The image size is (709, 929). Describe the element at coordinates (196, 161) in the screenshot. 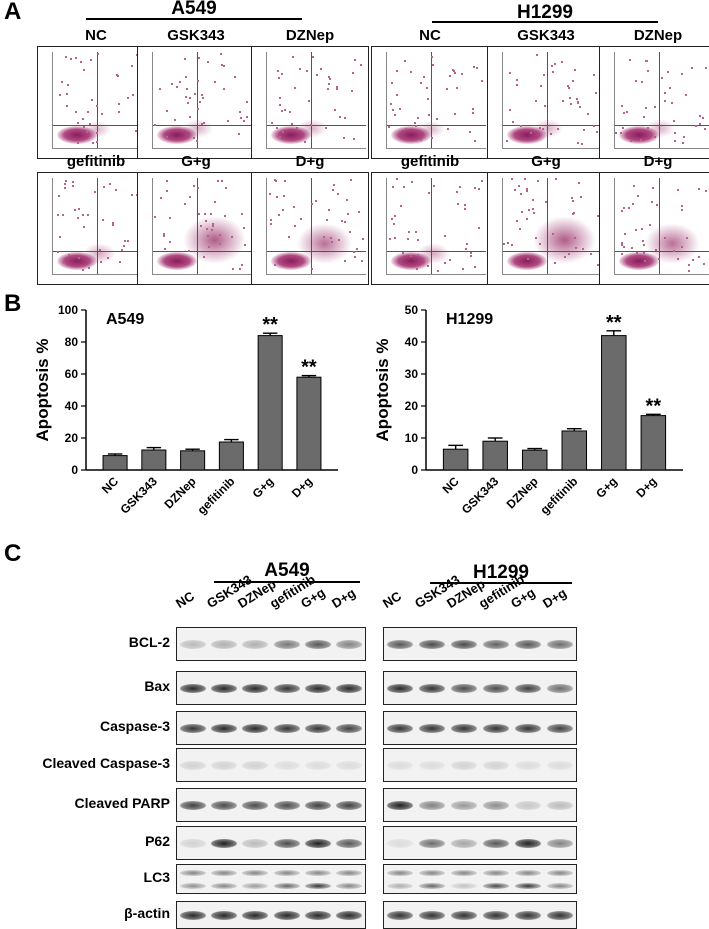

I see `flow-title-a549-4: G+g` at that location.